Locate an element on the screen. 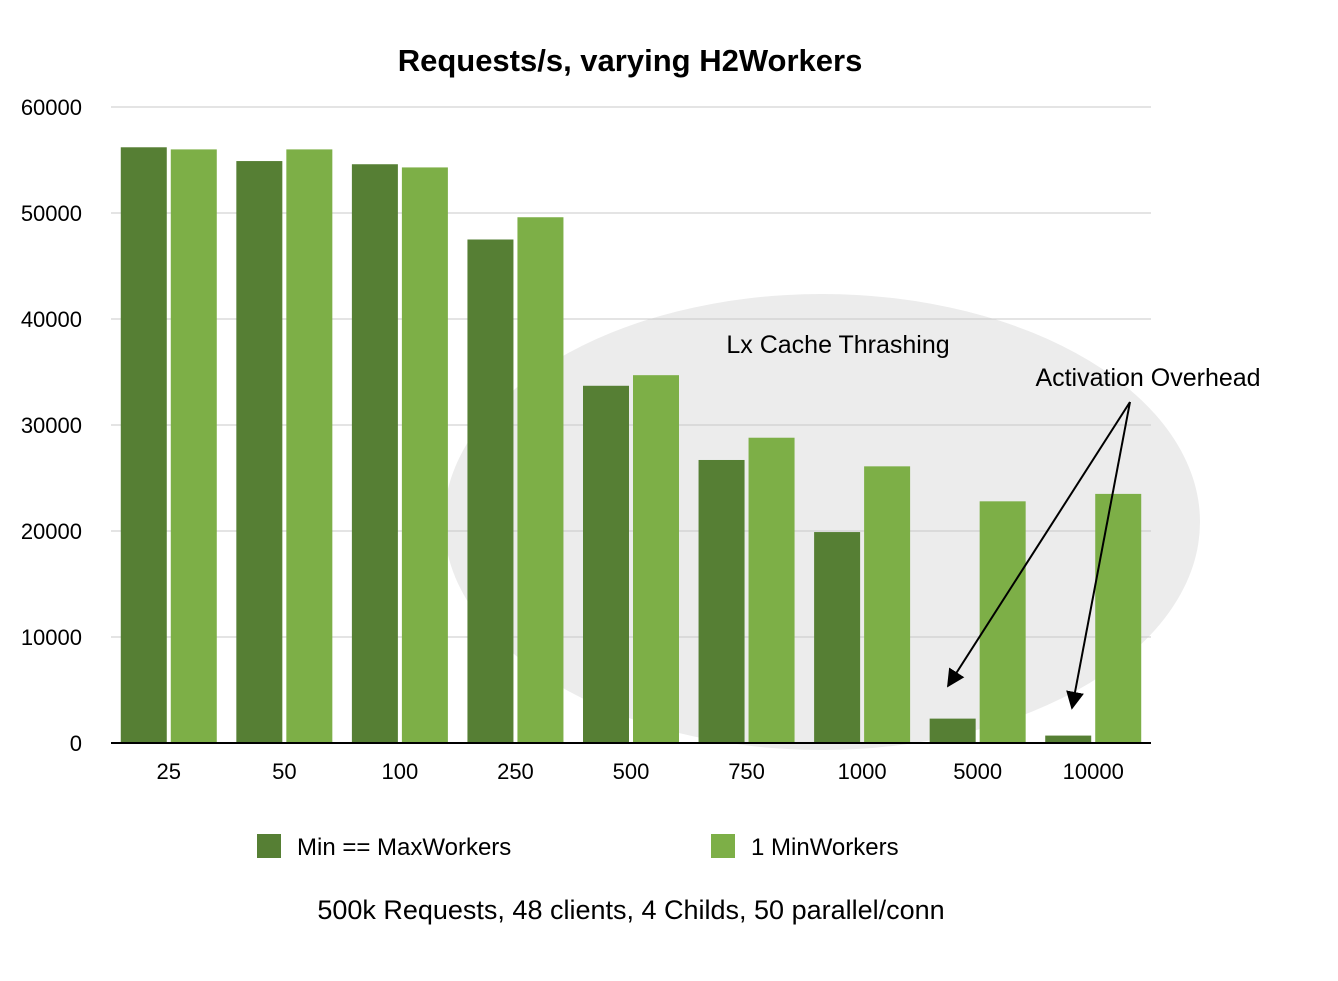 The height and width of the screenshot is (981, 1338). y-tick-label: 20000 is located at coordinates (51, 531).